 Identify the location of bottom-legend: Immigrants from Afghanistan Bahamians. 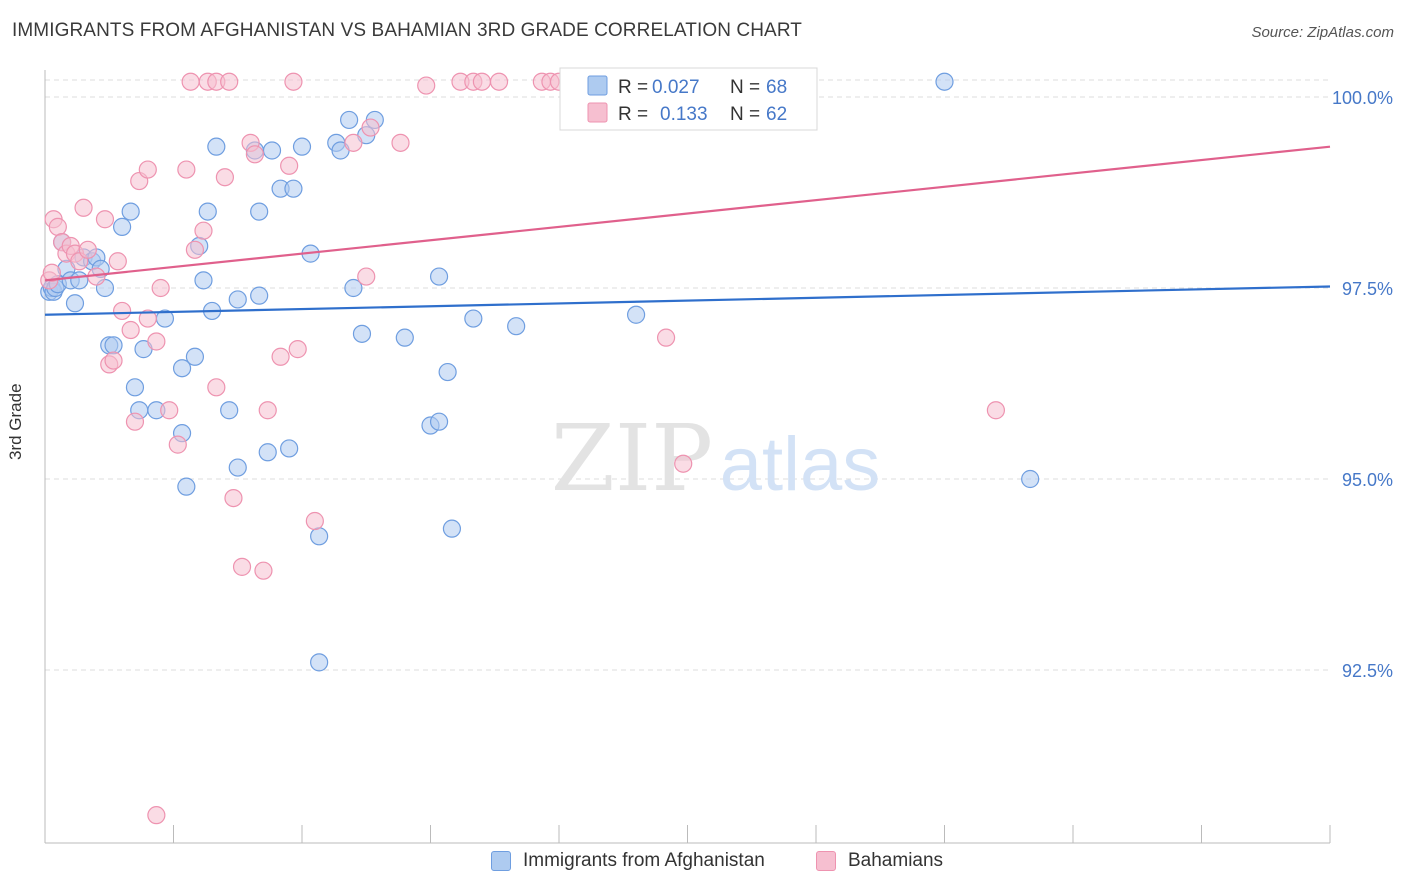
(703, 865).